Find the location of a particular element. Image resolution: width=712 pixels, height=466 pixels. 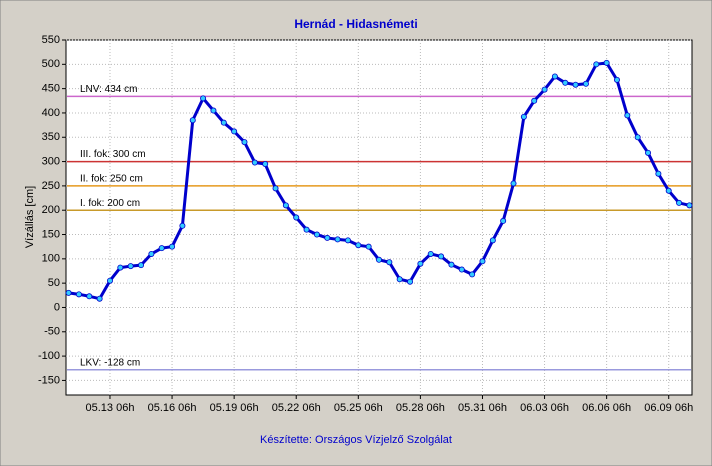

x-tick-label: 06.06 06h is located at coordinates (606, 408).